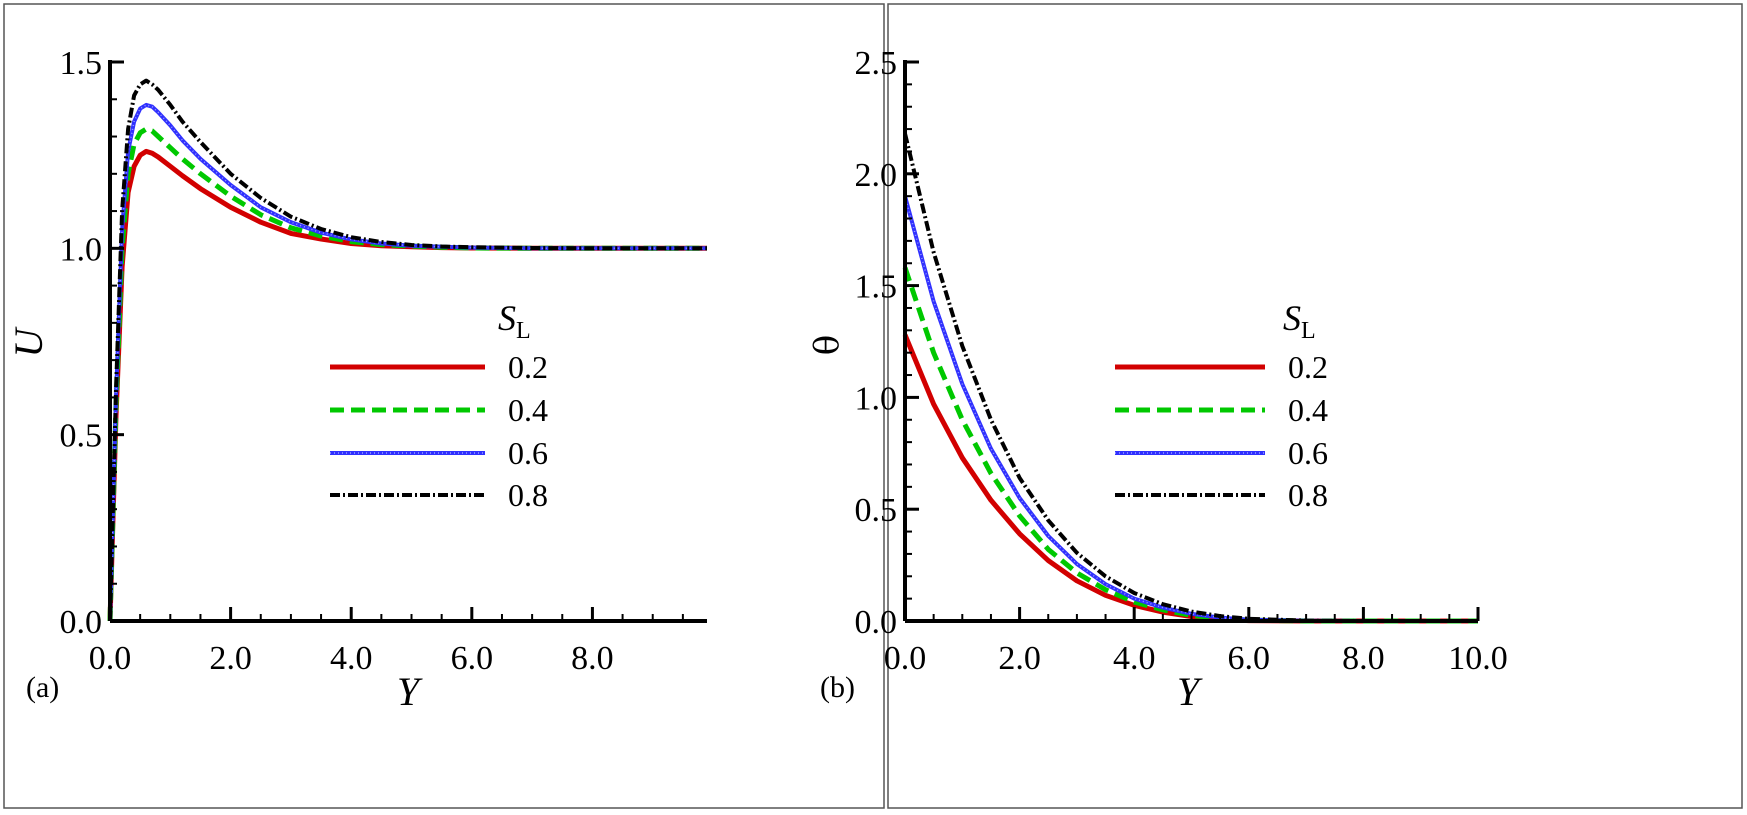 The width and height of the screenshot is (1747, 815). I want to click on y-tick-label: 2.5, so click(876, 63).